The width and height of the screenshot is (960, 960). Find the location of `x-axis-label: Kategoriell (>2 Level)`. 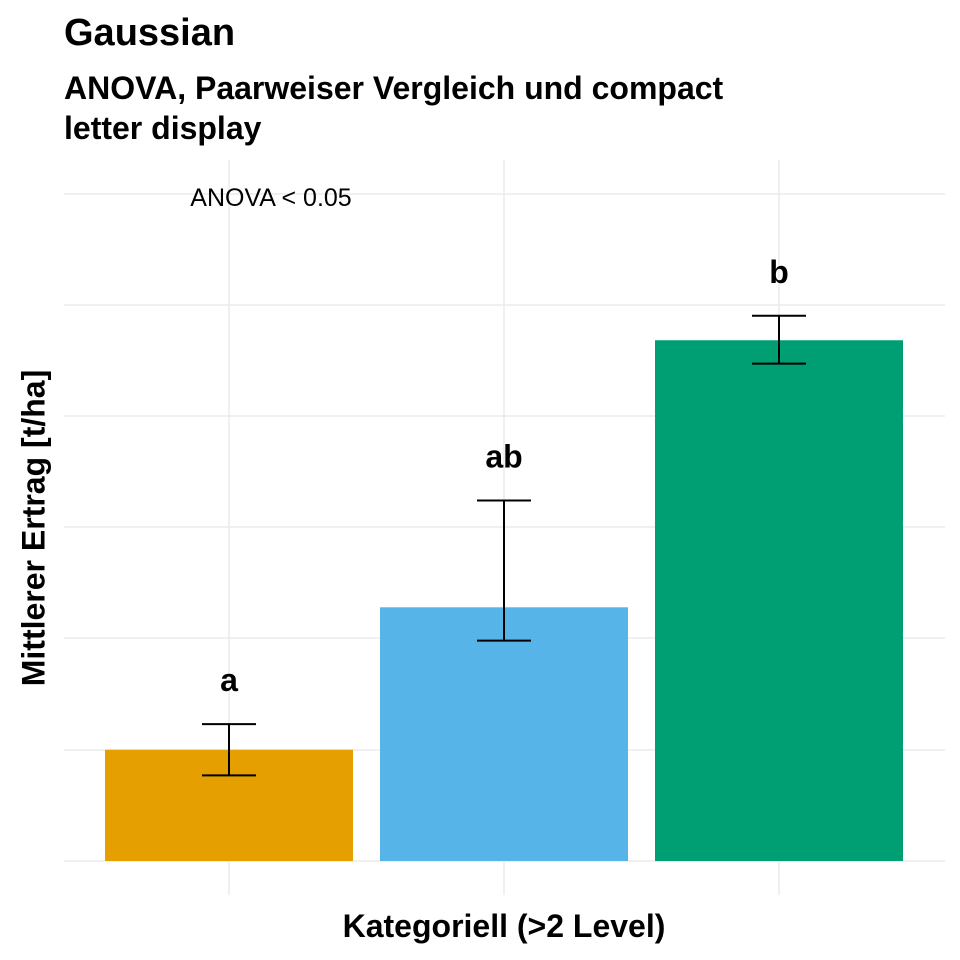

x-axis-label: Kategoriell (>2 Level) is located at coordinates (504, 926).